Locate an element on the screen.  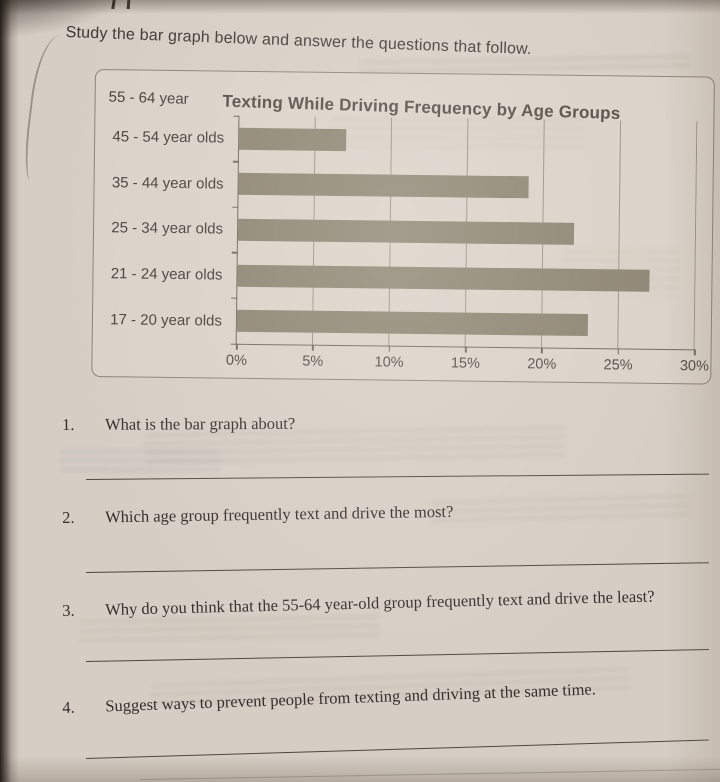
page-crease-line is located at coordinates (46, 108).